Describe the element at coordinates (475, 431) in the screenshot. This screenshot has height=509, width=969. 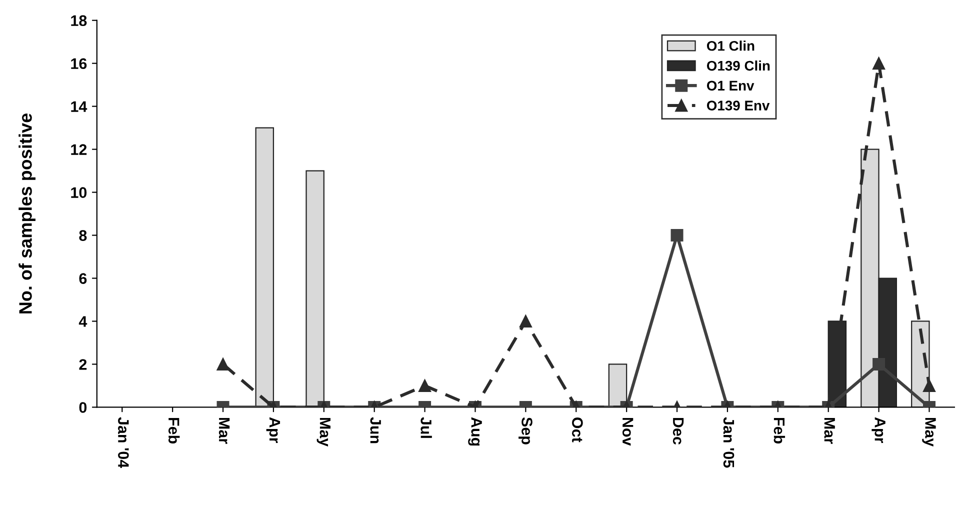
I see `x-tick-label: Aug` at that location.